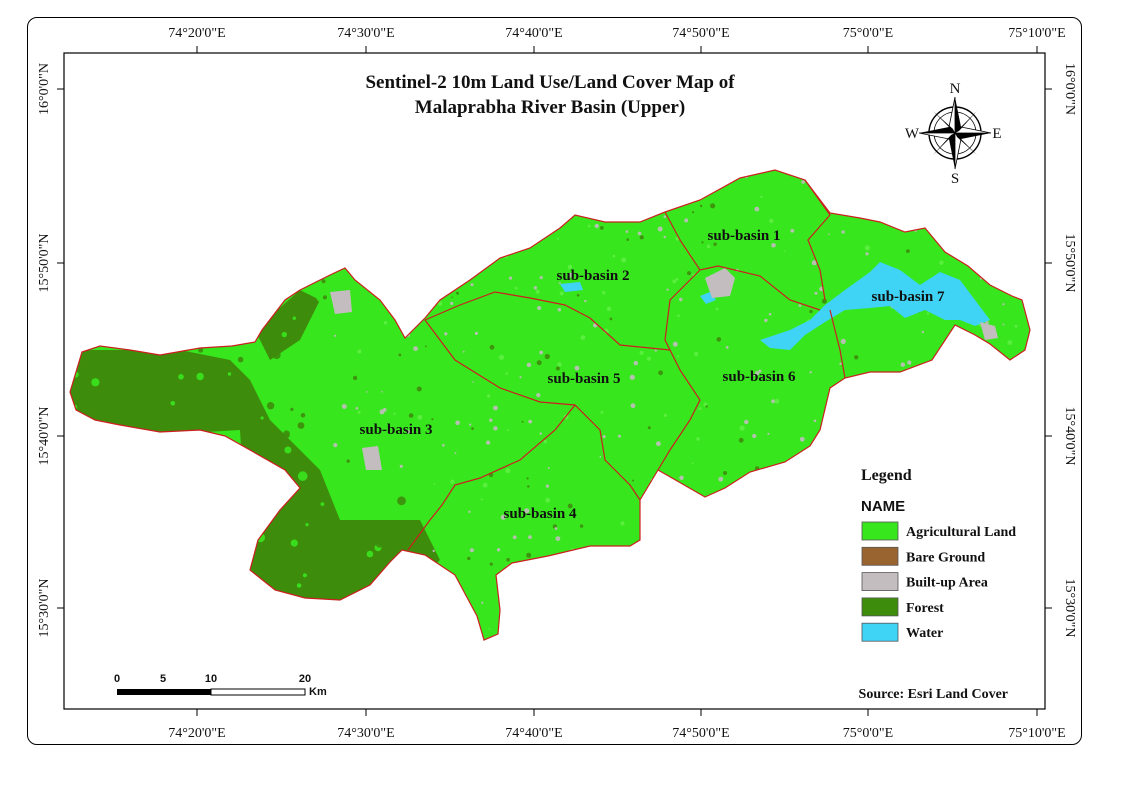 This screenshot has width=1123, height=794. I want to click on label-sub-basin-6: sub-basin 6, so click(759, 377).